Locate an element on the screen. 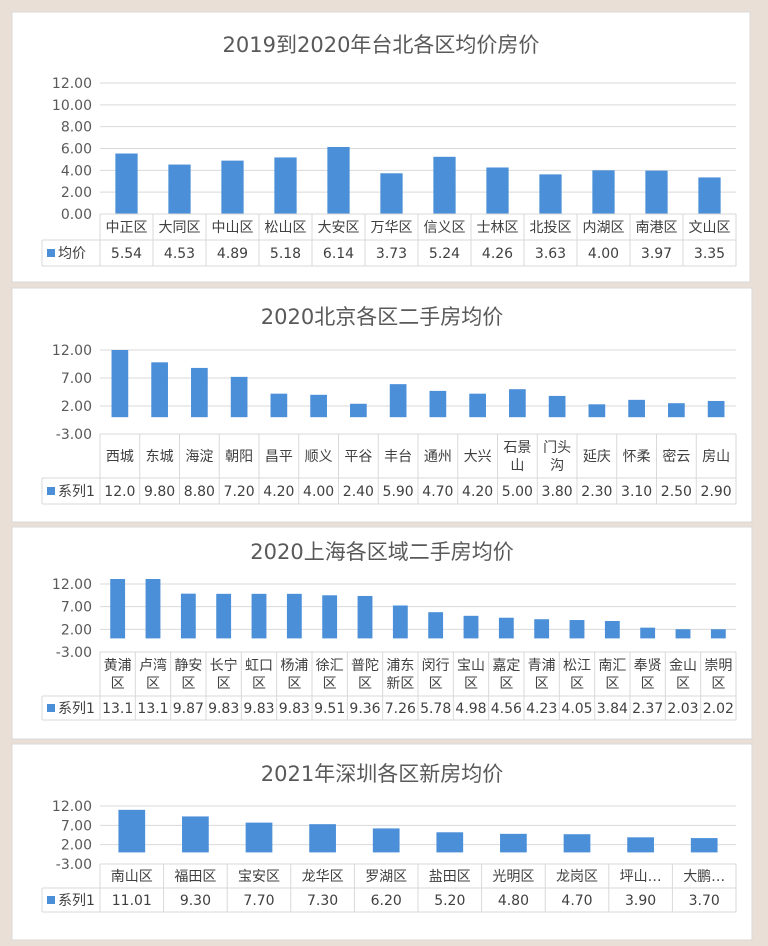  data-value: 3.35 is located at coordinates (709, 254).